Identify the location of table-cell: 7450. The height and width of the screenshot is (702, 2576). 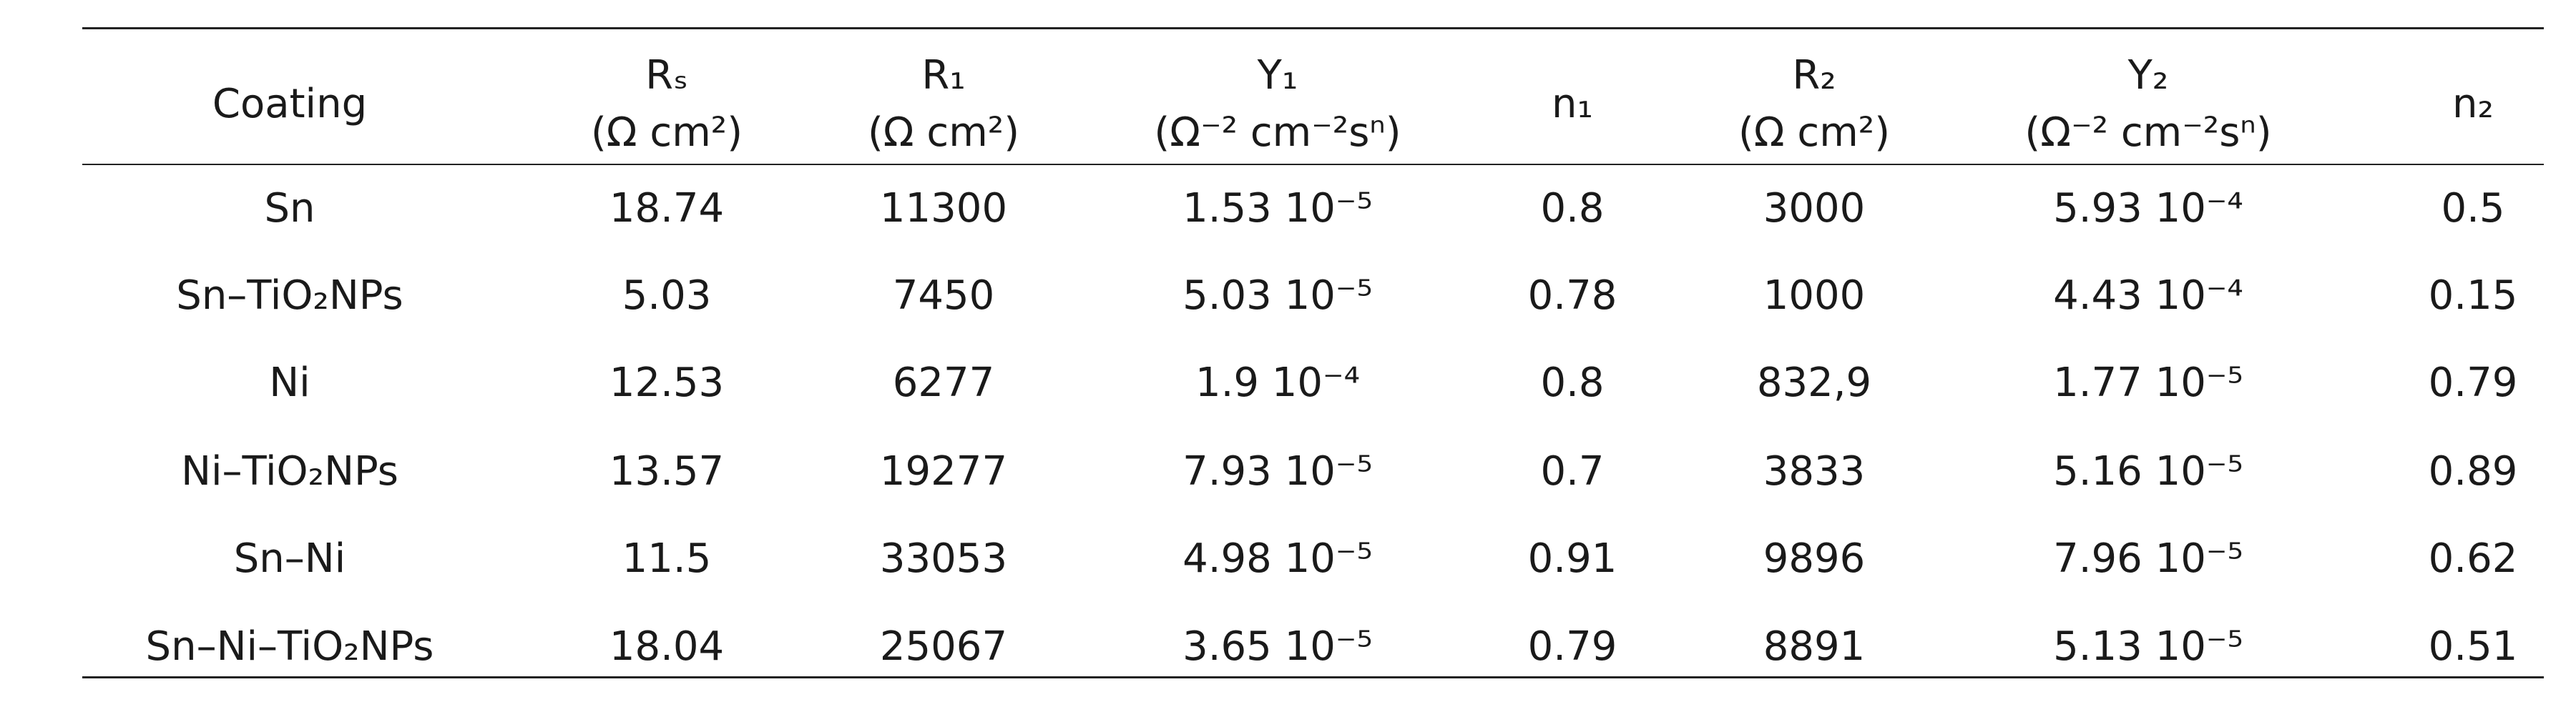
(943, 295).